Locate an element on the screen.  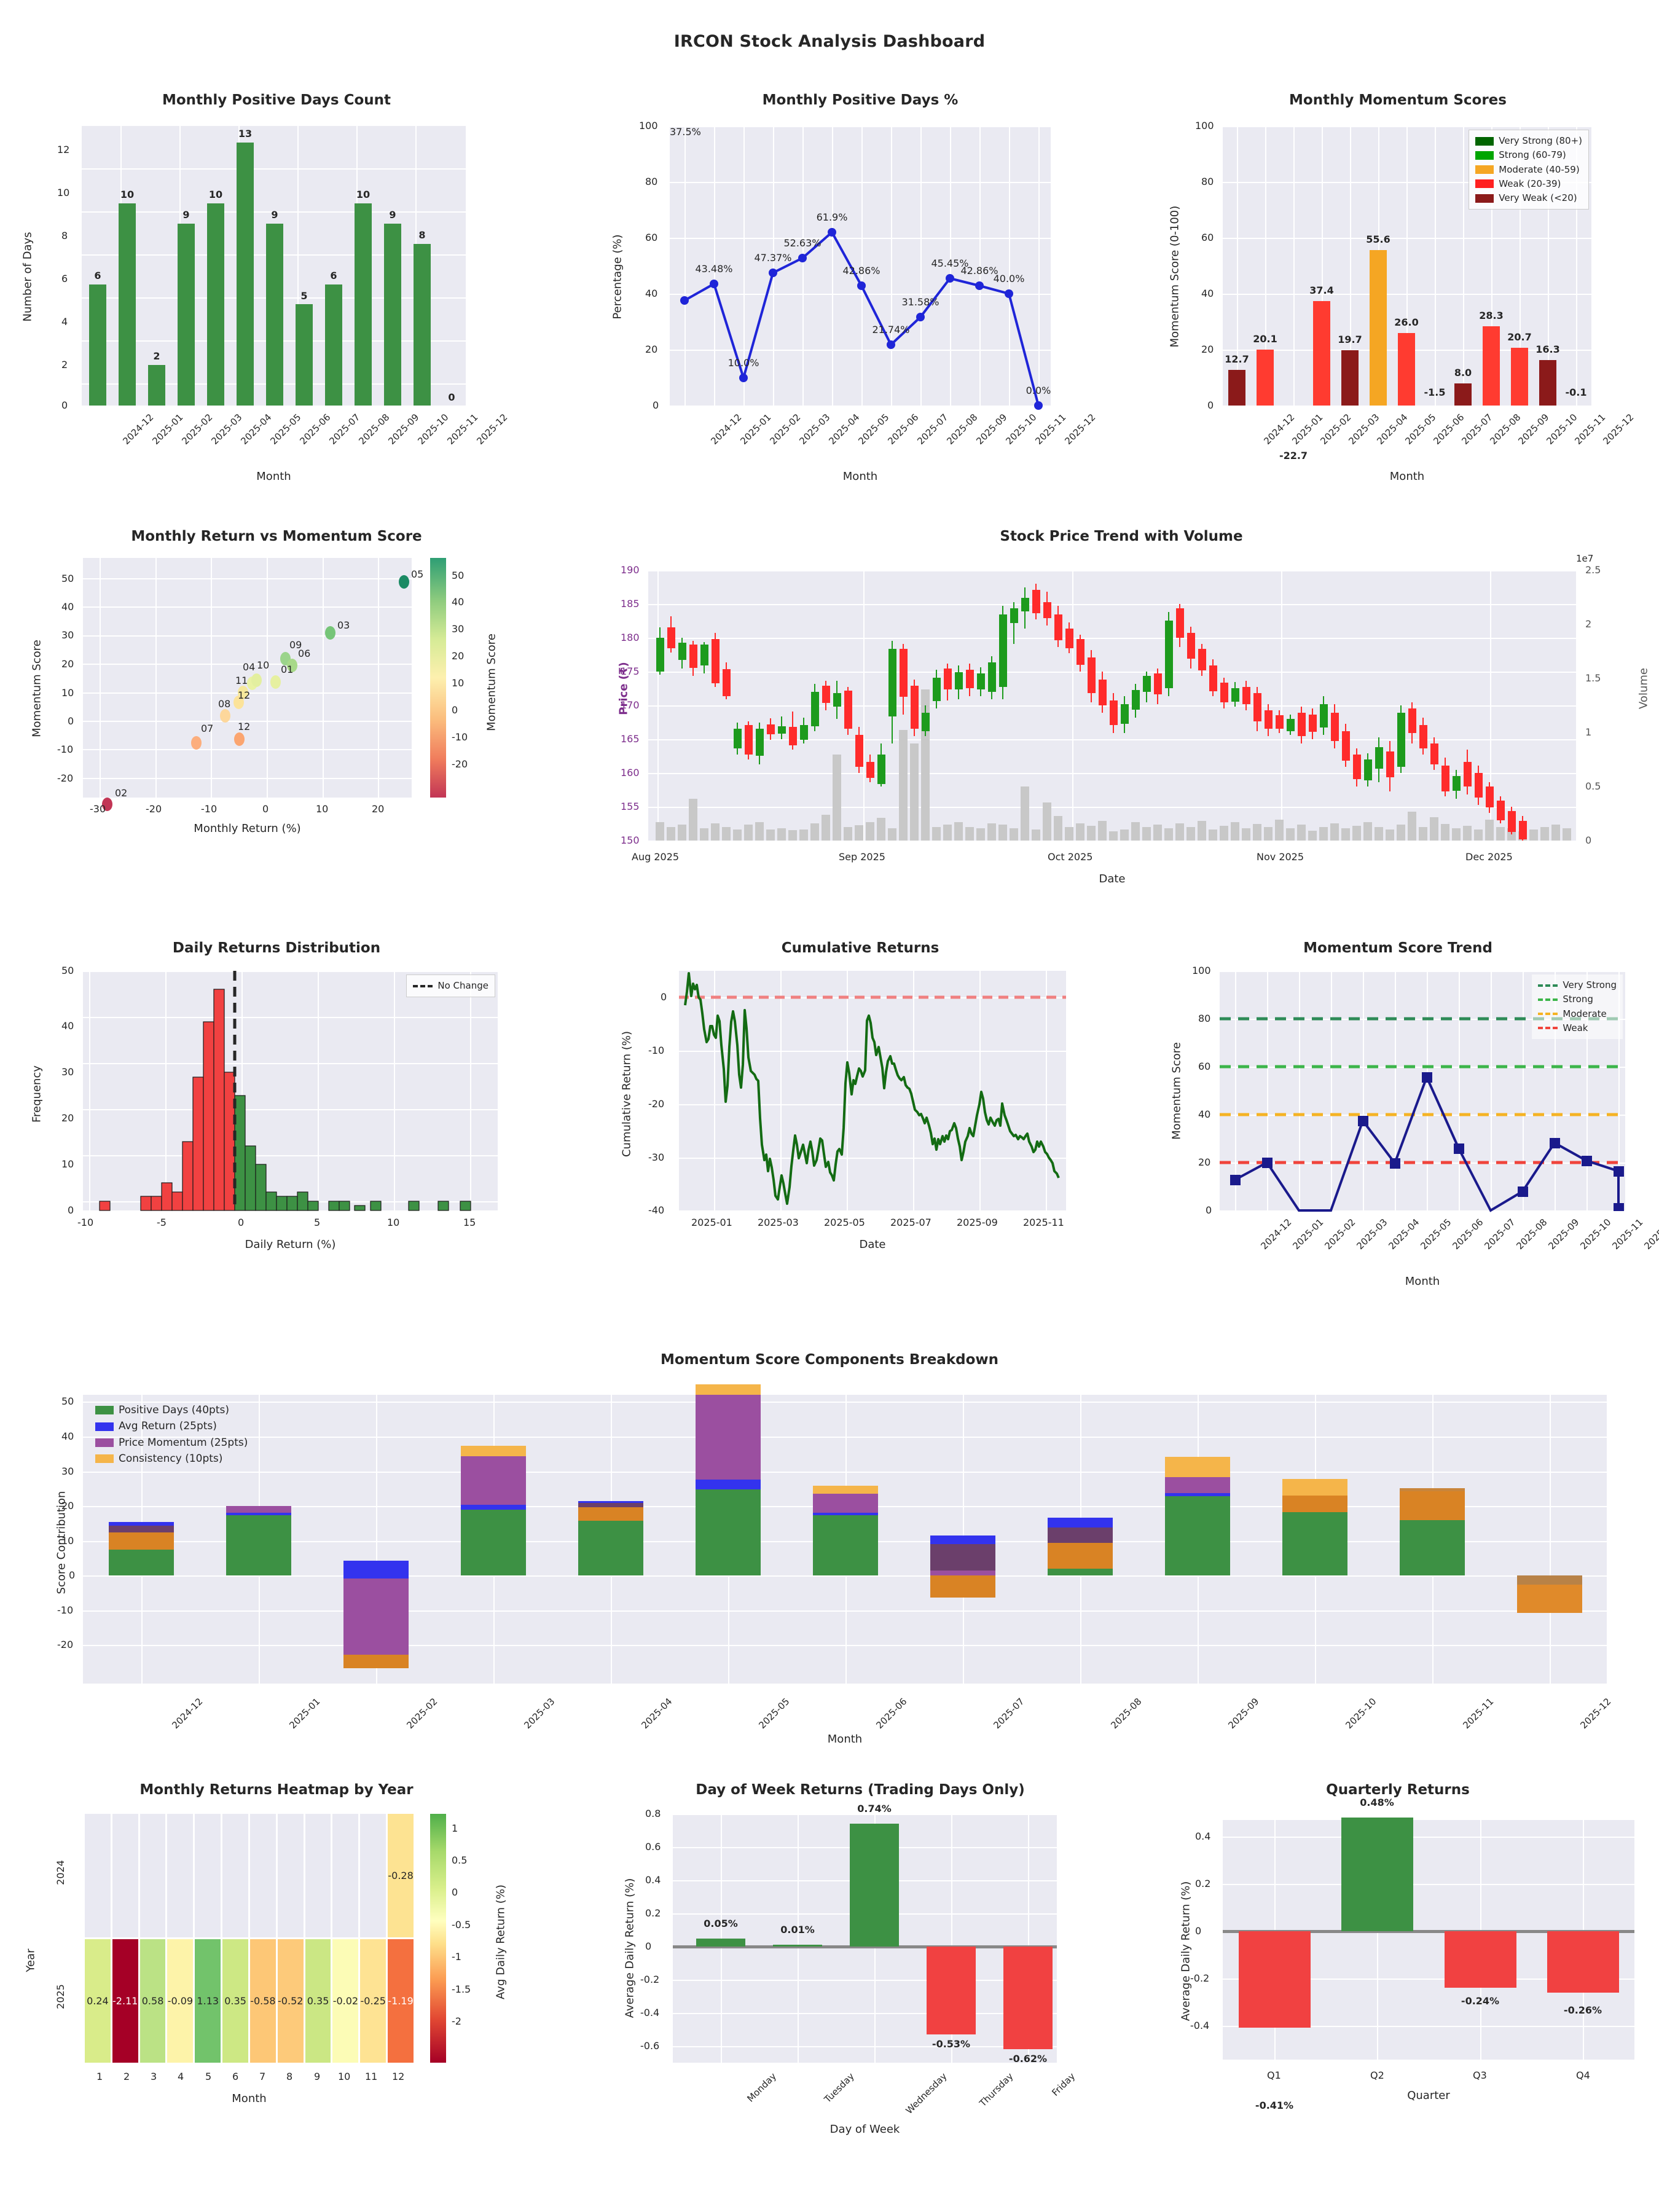
legend-swatch-avg-return is located at coordinates (104, 1426).